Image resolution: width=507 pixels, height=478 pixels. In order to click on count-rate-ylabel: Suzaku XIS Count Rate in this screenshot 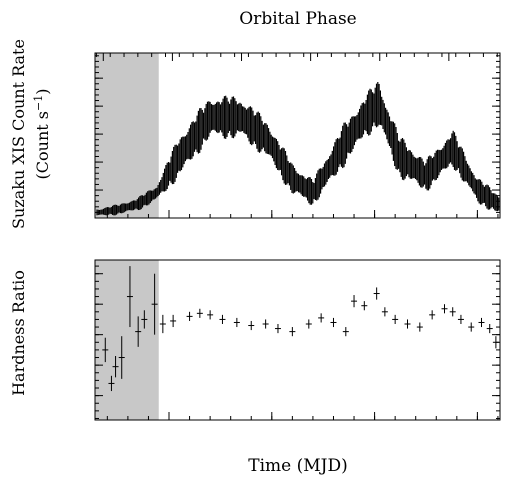, I will do `click(18, 134)`.